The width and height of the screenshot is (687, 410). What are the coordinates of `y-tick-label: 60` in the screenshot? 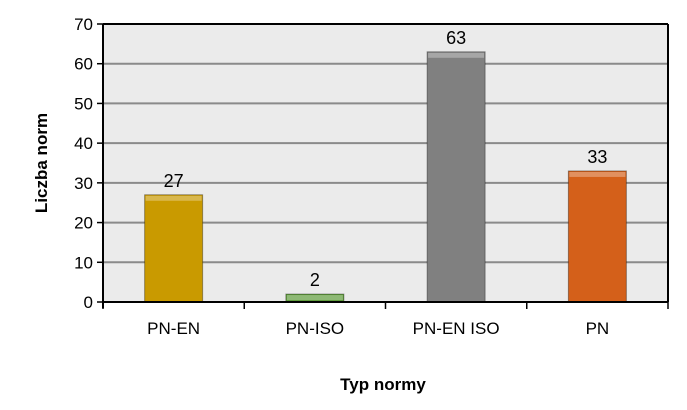 It's located at (83, 64).